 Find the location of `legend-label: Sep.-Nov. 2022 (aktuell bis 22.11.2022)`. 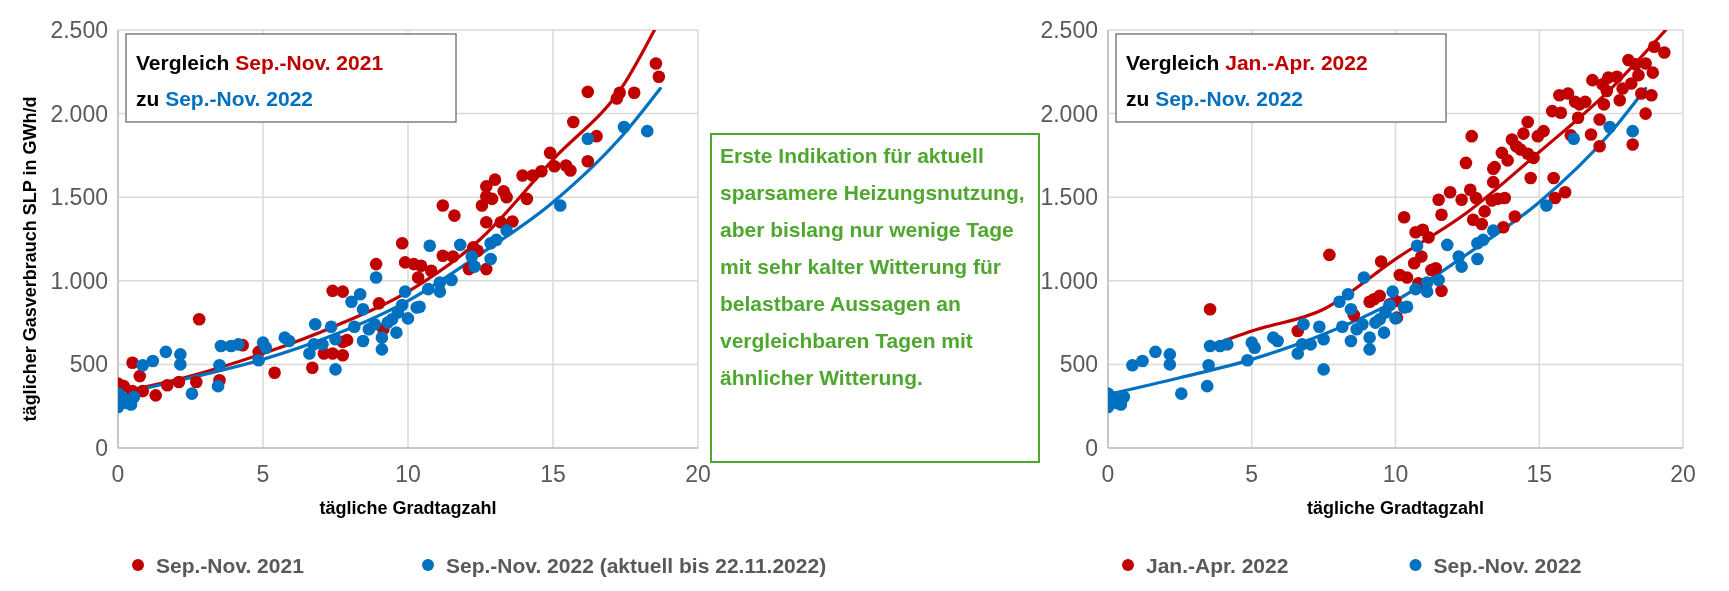

legend-label: Sep.-Nov. 2022 (aktuell bis 22.11.2022) is located at coordinates (636, 565).